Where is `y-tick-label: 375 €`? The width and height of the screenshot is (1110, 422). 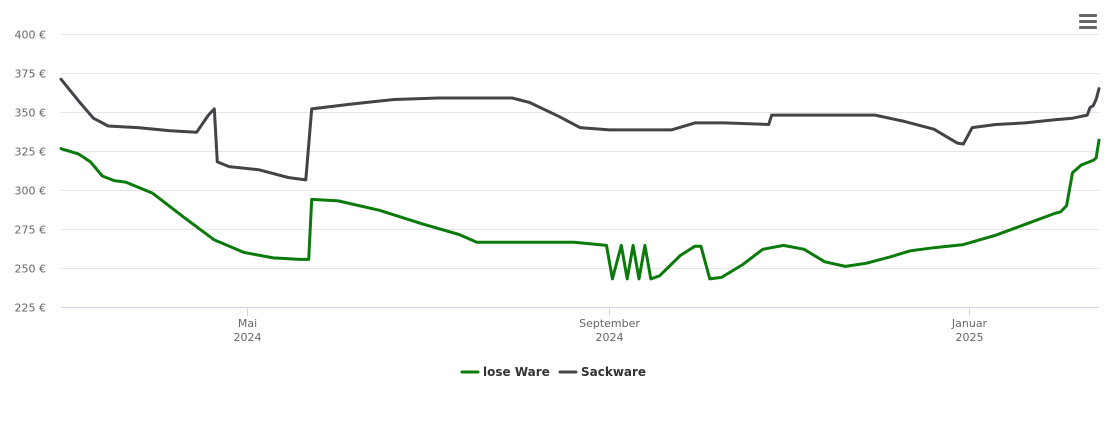 y-tick-label: 375 € is located at coordinates (31, 74).